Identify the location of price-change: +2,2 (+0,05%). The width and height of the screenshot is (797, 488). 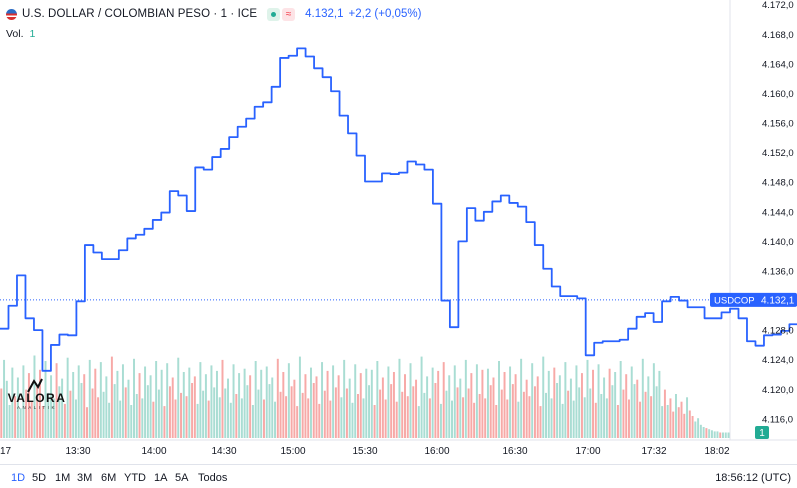
(385, 14).